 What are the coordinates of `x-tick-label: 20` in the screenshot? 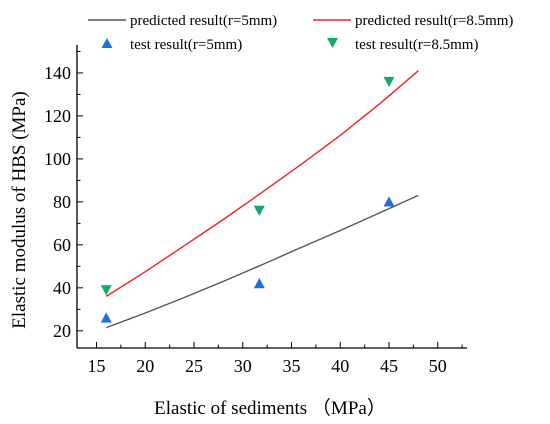 It's located at (145, 366).